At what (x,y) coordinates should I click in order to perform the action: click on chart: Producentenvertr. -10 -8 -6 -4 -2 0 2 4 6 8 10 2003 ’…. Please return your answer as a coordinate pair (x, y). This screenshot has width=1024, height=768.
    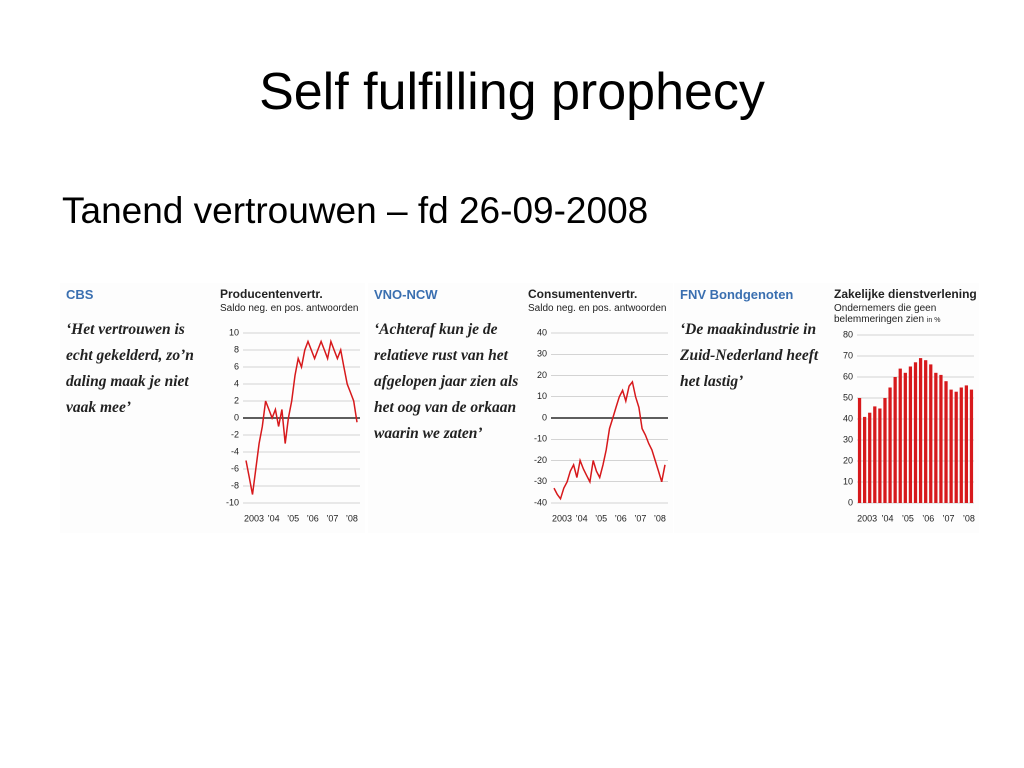
    Looking at the image, I should click on (290, 405).